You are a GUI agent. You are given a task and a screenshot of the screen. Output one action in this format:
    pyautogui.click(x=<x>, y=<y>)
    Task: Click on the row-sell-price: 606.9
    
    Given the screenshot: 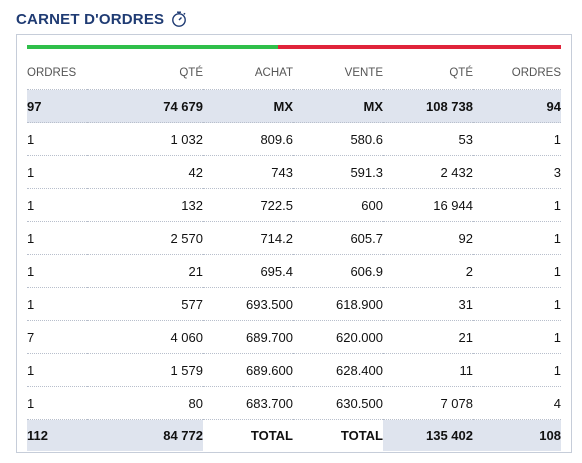 What is the action you would take?
    pyautogui.click(x=338, y=271)
    